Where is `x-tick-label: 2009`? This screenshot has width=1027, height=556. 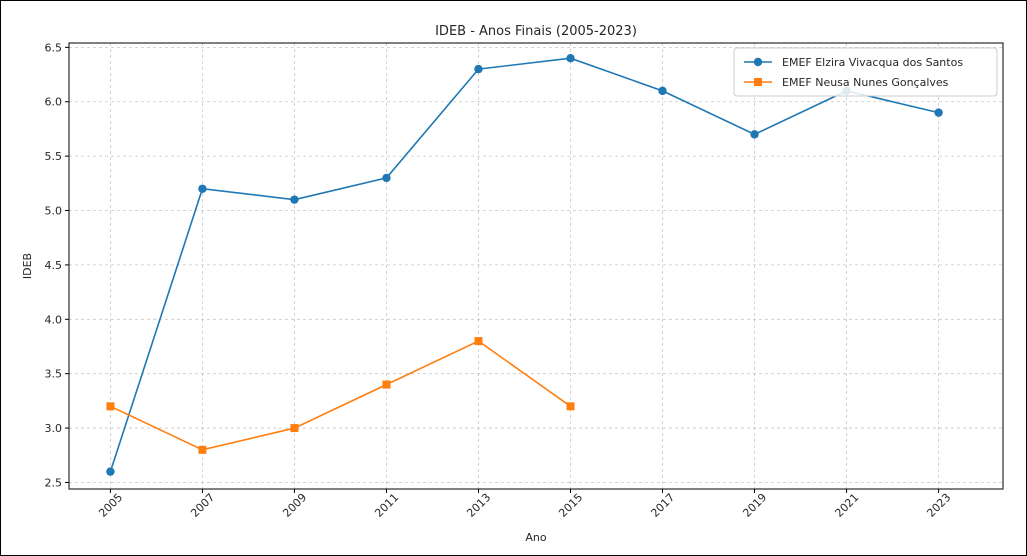
x-tick-label: 2009 is located at coordinates (294, 505).